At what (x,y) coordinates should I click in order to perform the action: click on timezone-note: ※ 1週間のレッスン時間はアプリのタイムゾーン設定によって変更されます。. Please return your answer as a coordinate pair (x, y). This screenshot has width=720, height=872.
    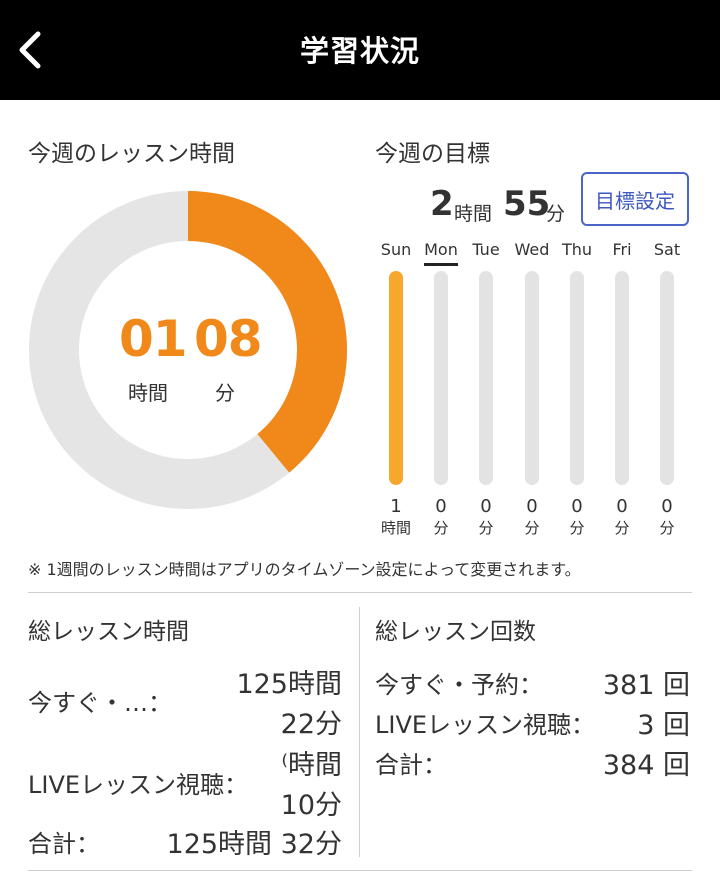
    Looking at the image, I should click on (304, 569).